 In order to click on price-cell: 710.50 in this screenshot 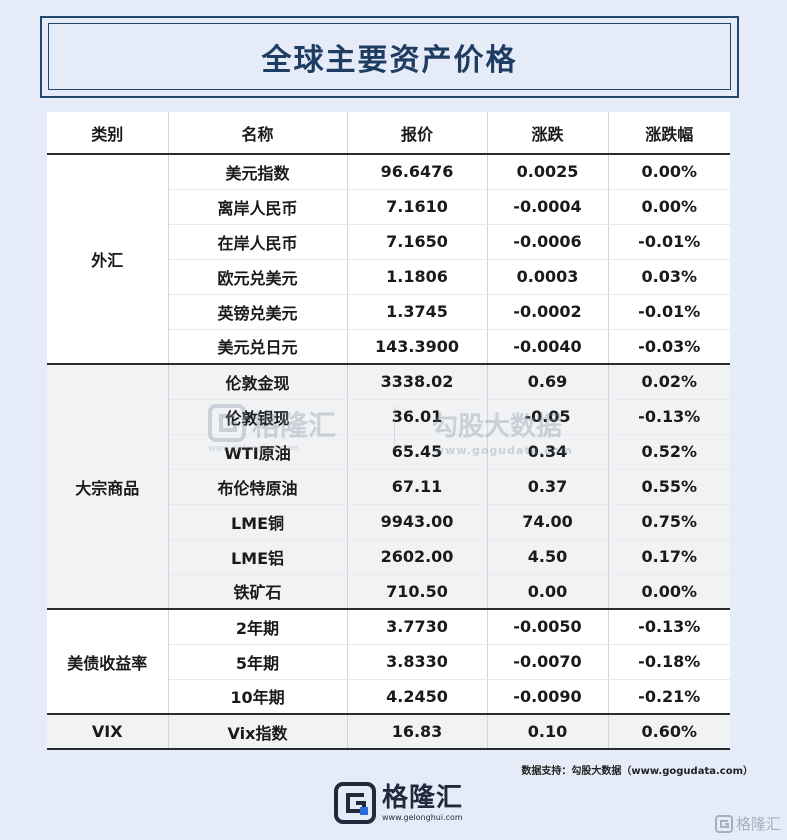, I will do `click(417, 592)`.